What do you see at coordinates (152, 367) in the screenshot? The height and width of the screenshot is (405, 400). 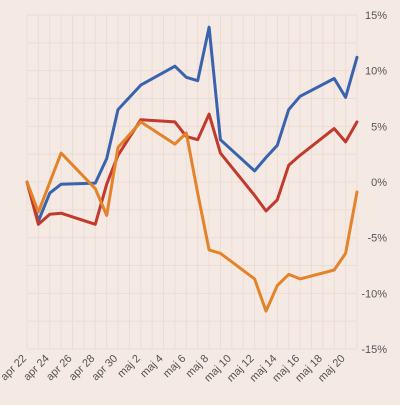 I see `x-tick-label: maj 4` at bounding box center [152, 367].